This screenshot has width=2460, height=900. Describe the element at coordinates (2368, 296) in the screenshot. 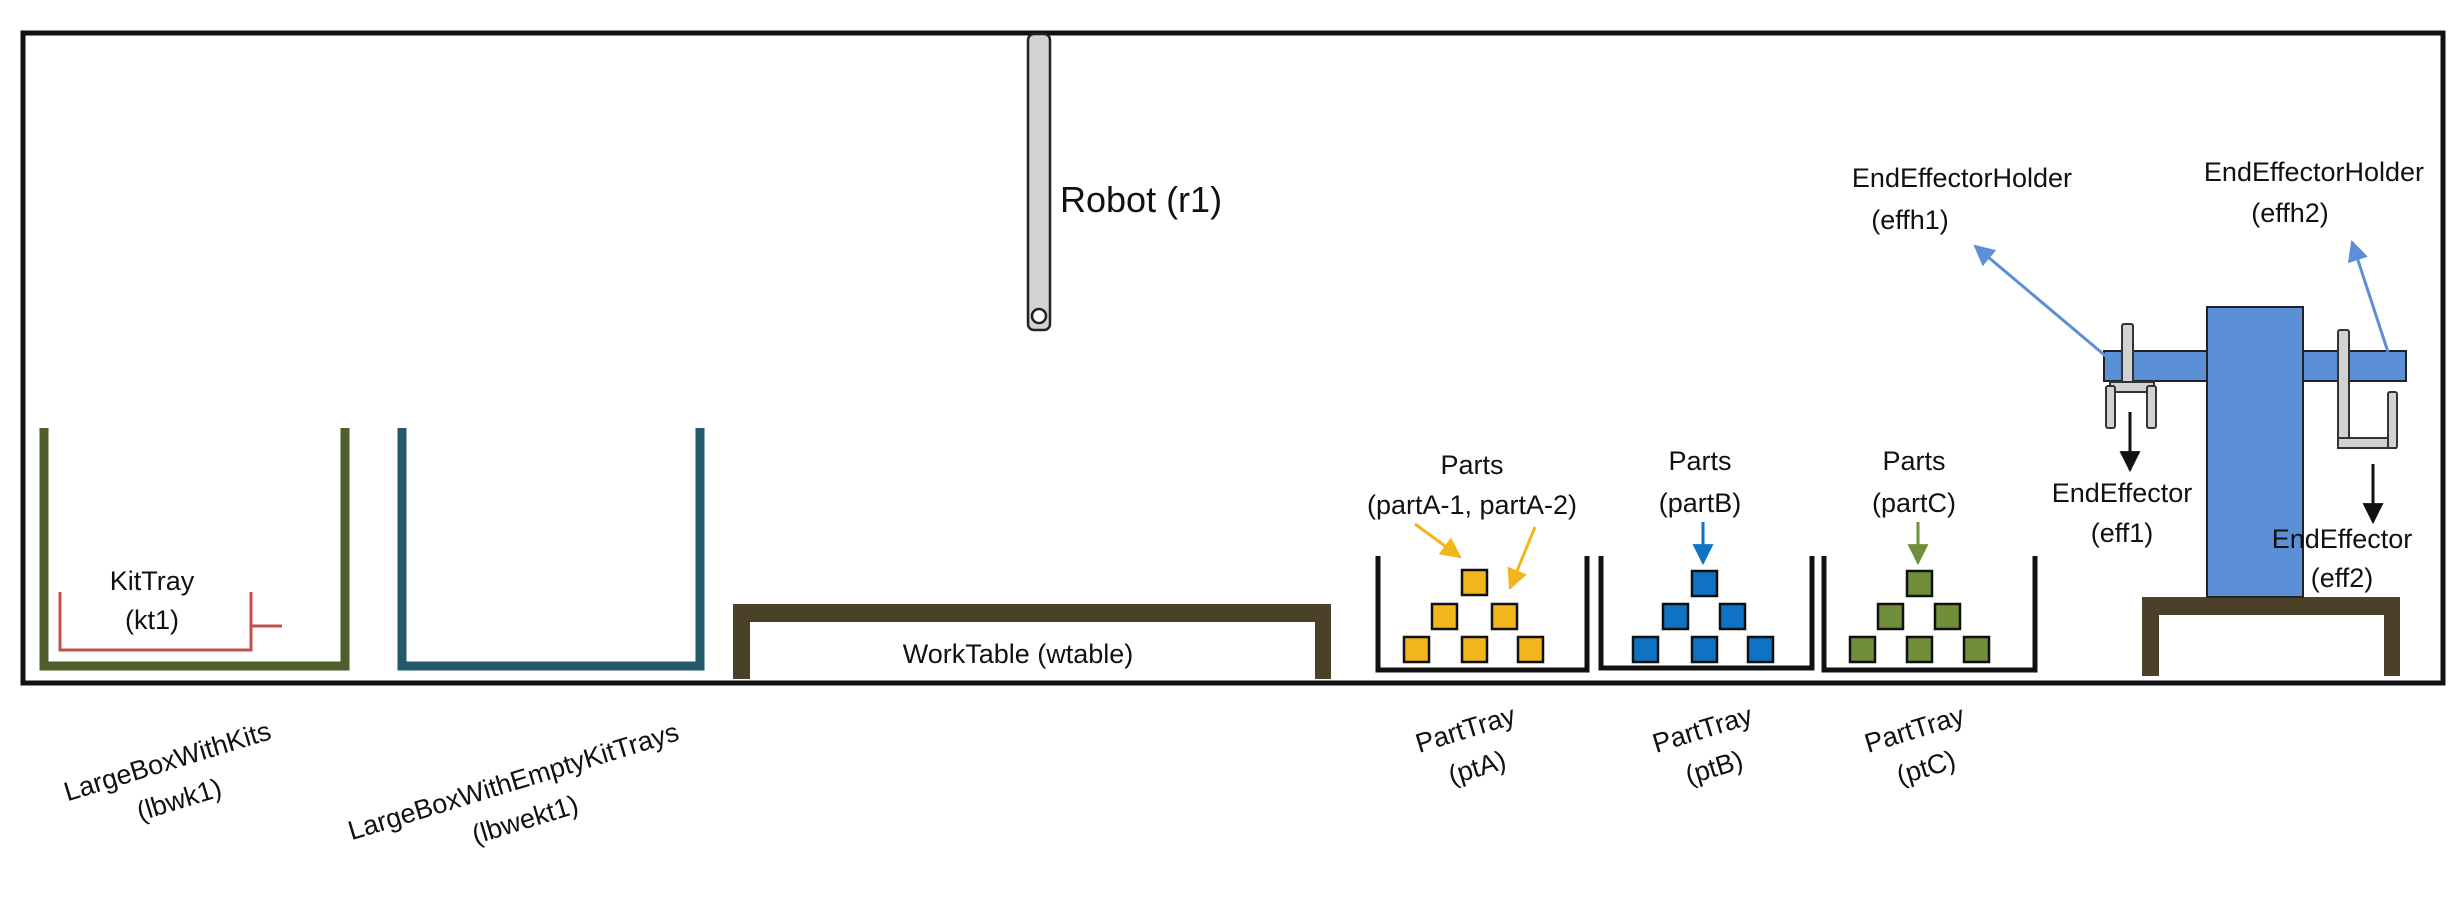

I see `end-effector-holder-2-arrow` at that location.